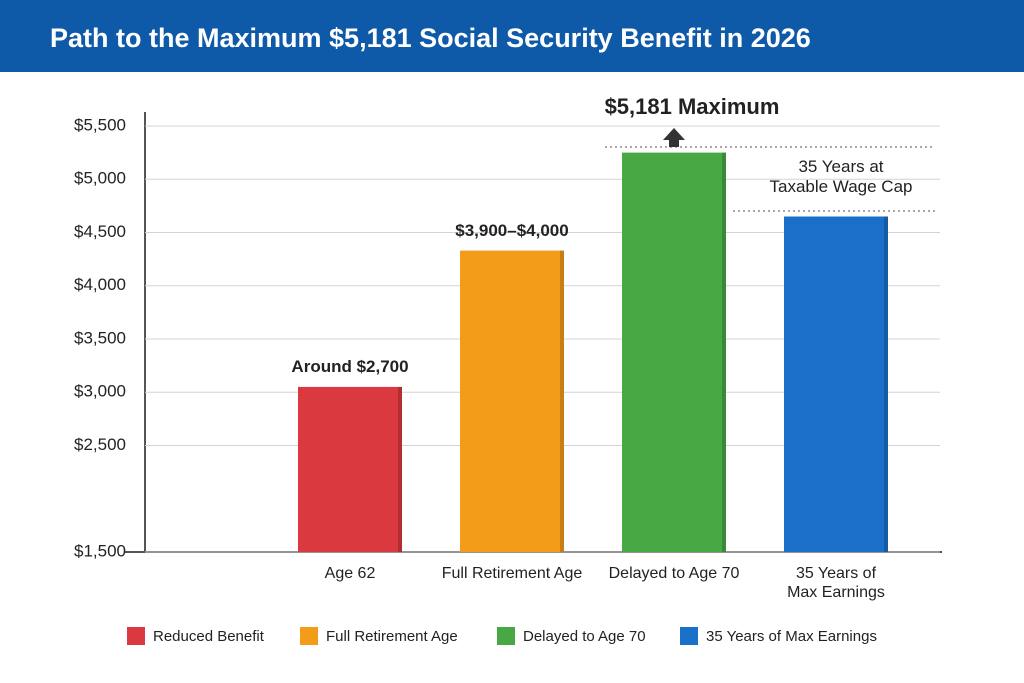  I want to click on legend-label: 35 Years of Max Earnings, so click(791, 636).